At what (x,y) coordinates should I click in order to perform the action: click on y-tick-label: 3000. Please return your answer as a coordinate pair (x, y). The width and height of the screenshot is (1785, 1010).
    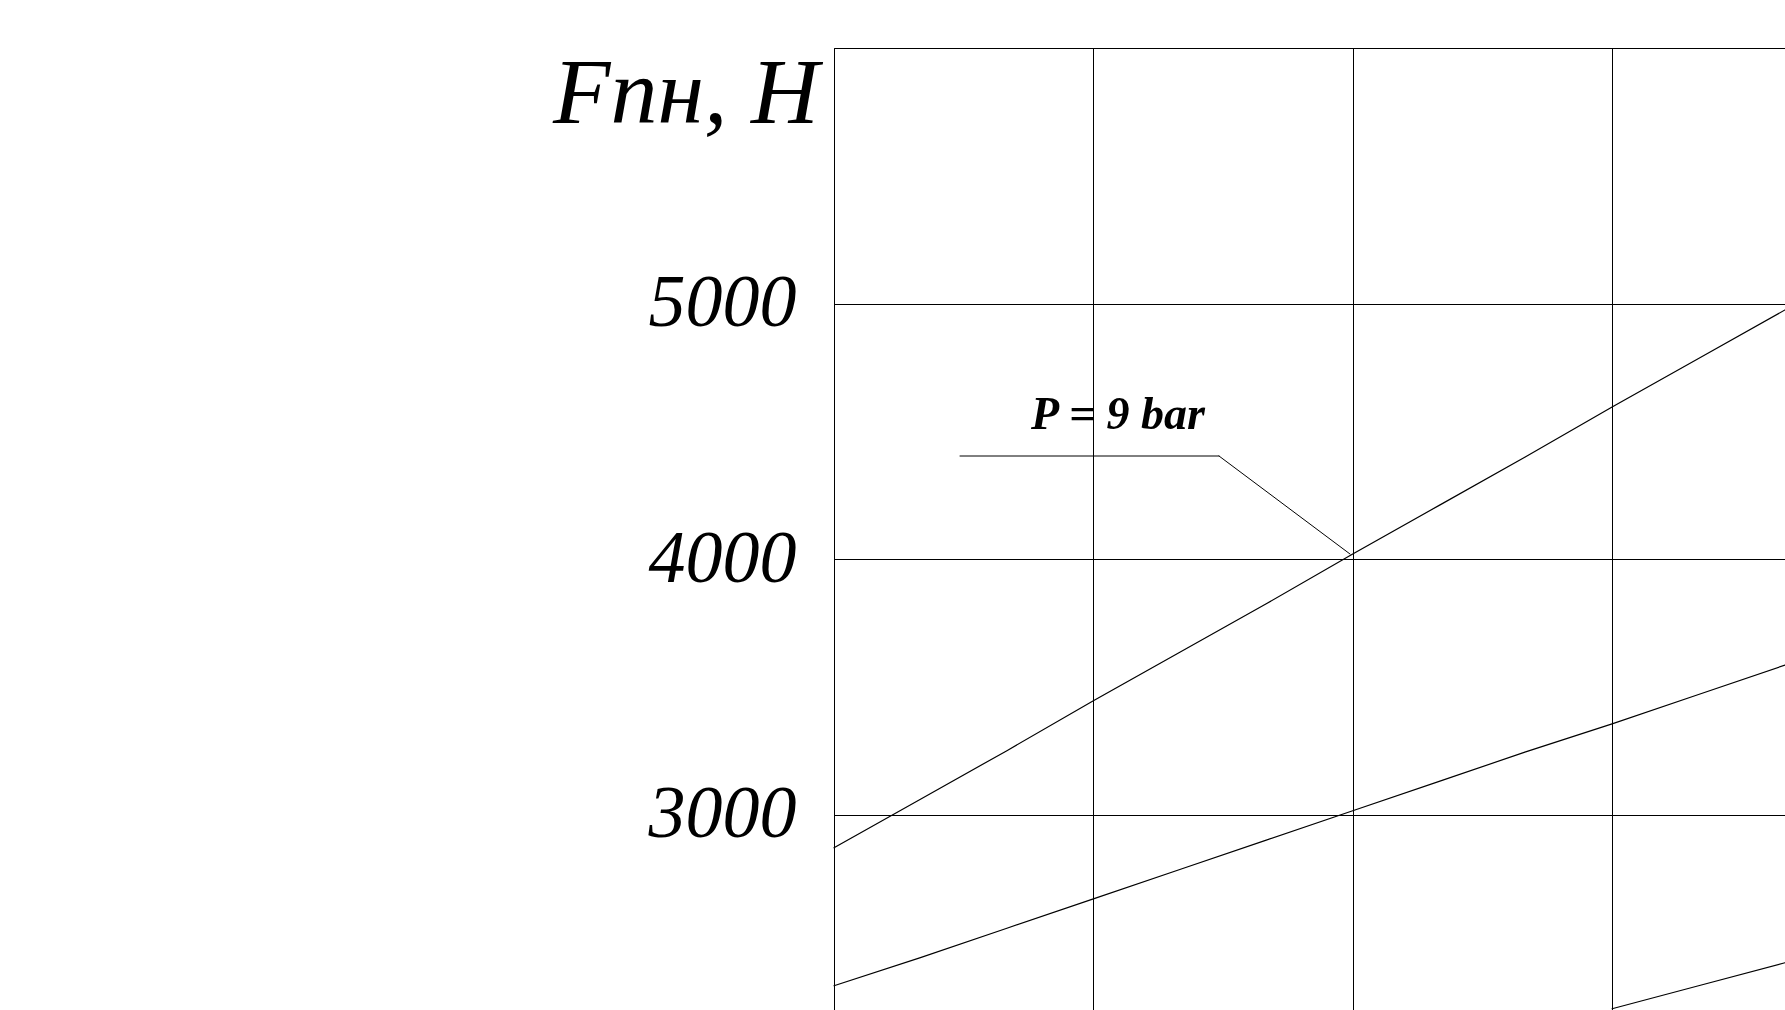
    Looking at the image, I should click on (722, 812).